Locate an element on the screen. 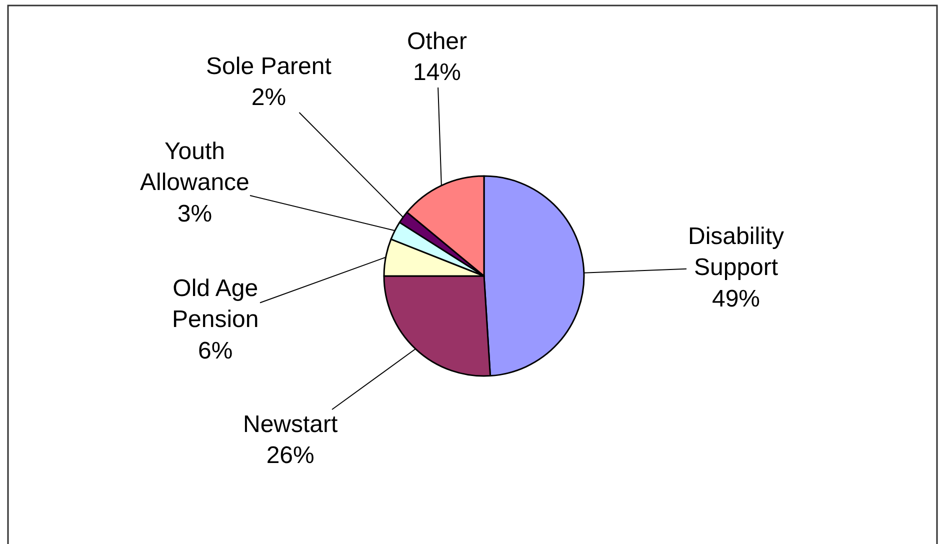  slice-label: Newstart is located at coordinates (290, 424).